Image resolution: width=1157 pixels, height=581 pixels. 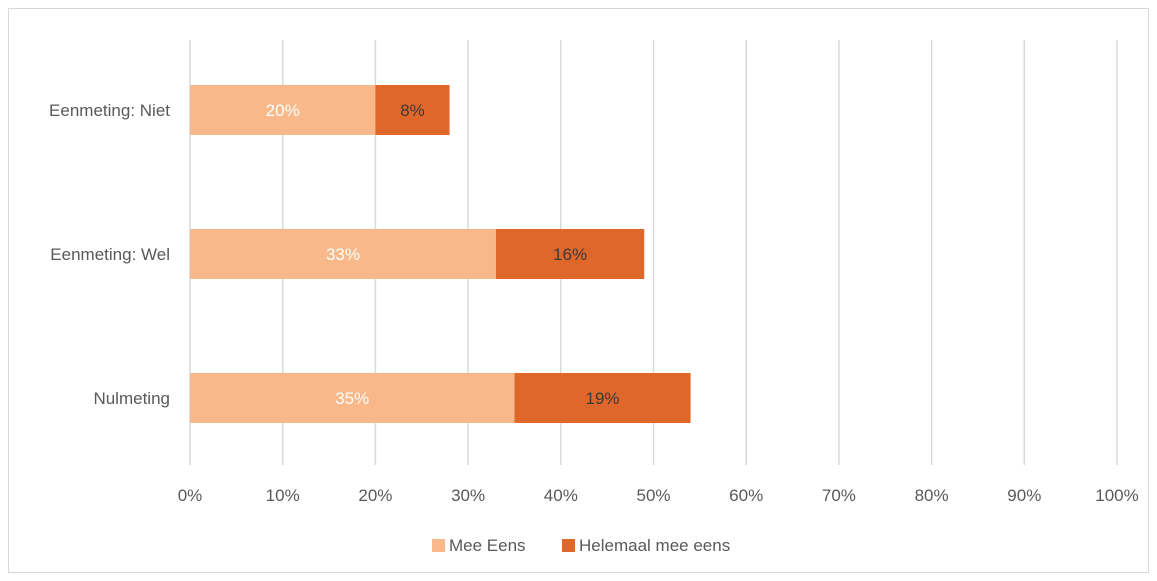 I want to click on y-category-label: Nulmeting, so click(x=131, y=398).